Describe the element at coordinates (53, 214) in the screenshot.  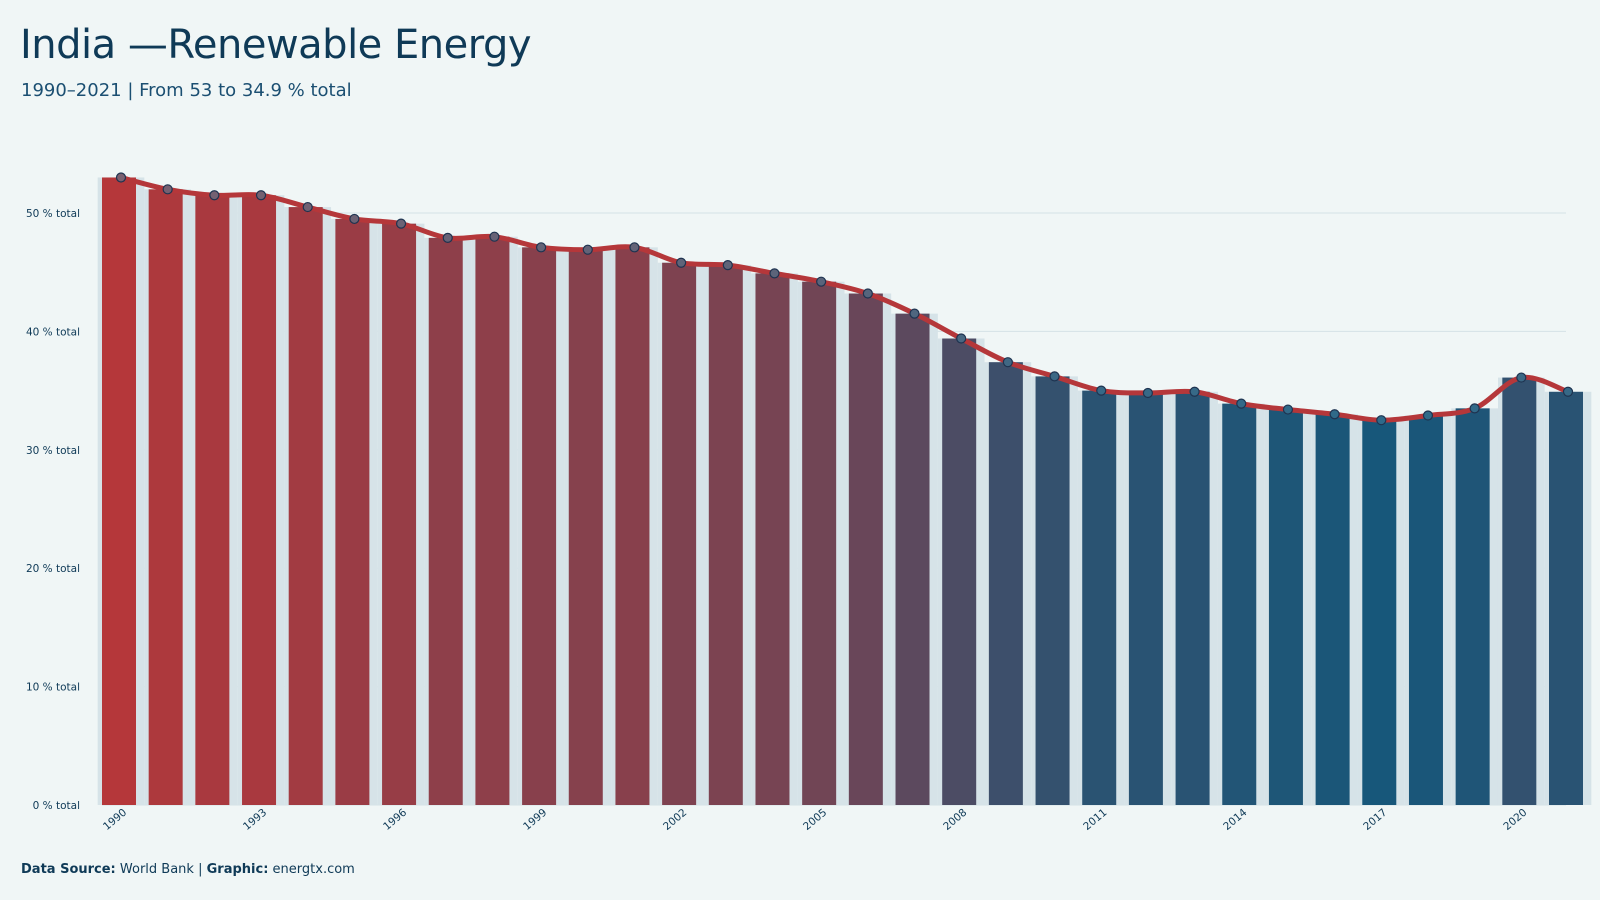
I see `y-tick-label: 50 % total` at that location.